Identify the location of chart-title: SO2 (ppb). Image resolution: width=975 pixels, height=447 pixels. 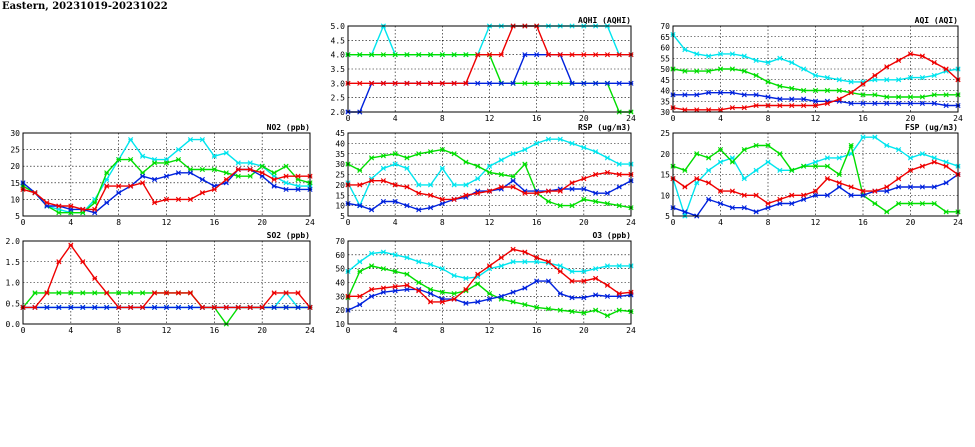
(288, 235).